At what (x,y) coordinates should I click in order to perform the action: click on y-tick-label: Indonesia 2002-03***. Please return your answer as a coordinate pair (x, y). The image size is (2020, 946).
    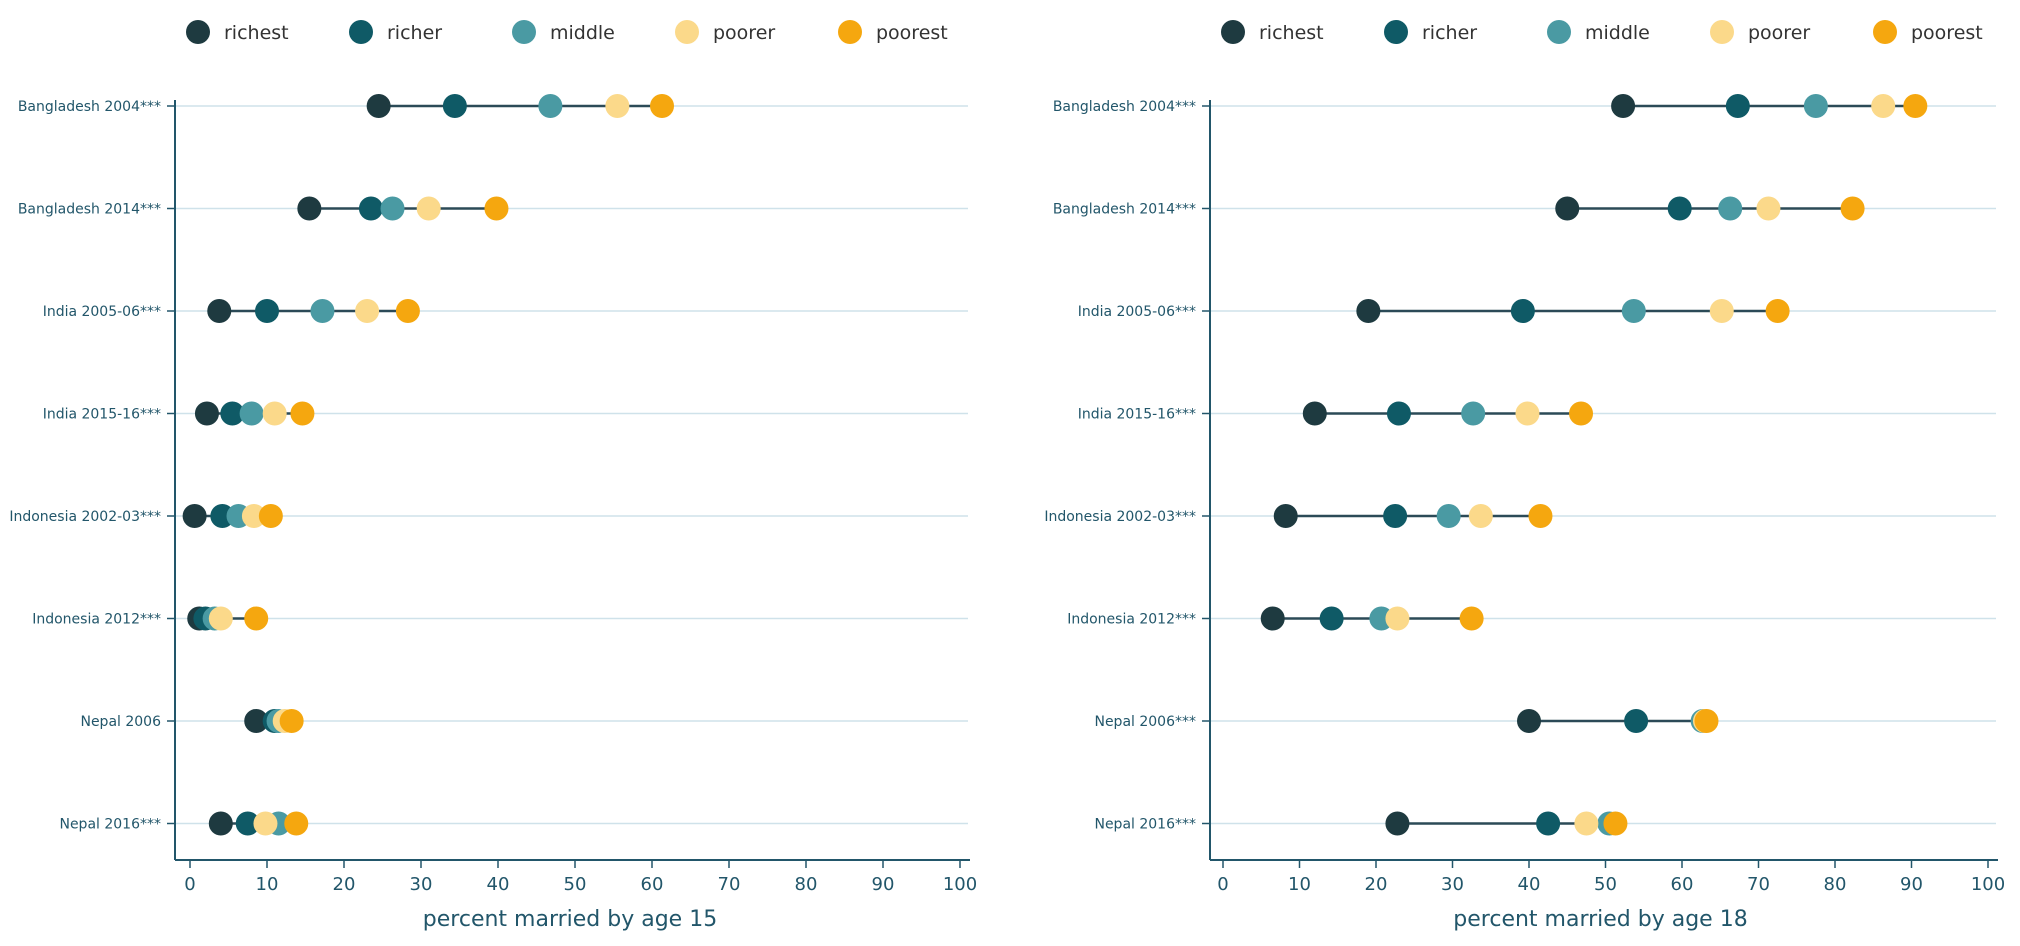
    Looking at the image, I should click on (85, 517).